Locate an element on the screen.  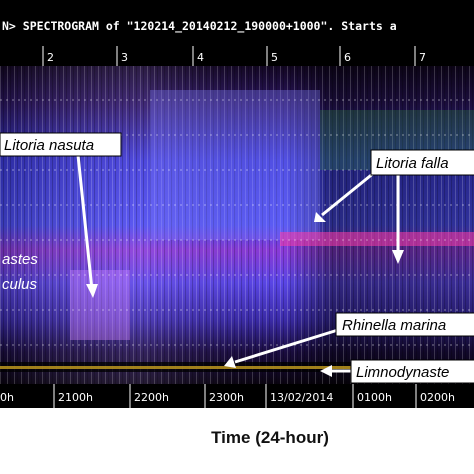
annotation: Litoria nasuta is located at coordinates (49, 145).